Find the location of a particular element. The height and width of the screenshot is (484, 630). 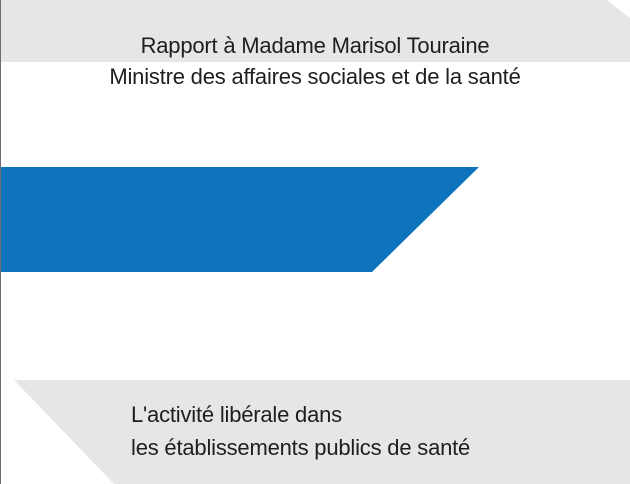

report-title-line-2: les établissements publics de santé is located at coordinates (301, 447).